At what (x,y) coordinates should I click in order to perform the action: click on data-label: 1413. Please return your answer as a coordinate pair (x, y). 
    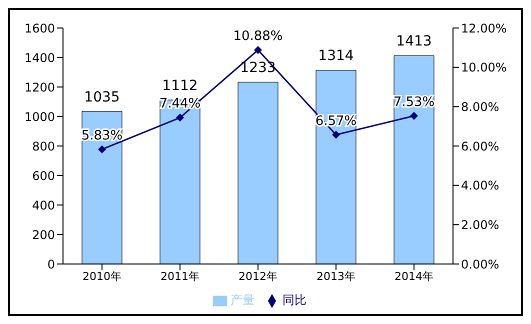
    Looking at the image, I should click on (414, 42).